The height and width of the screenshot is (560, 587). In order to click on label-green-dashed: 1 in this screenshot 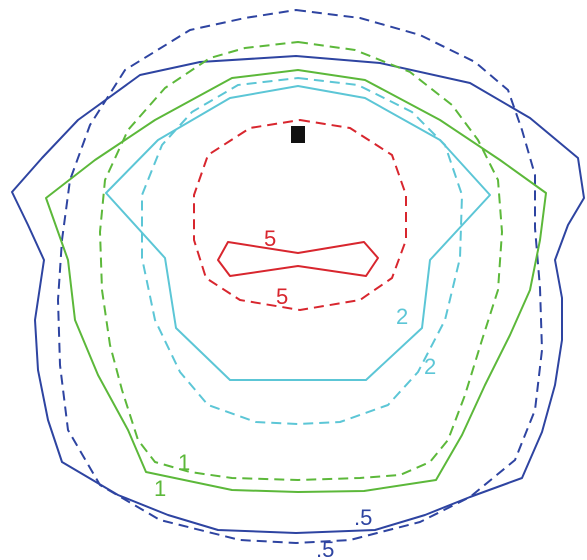, I will do `click(160, 488)`.